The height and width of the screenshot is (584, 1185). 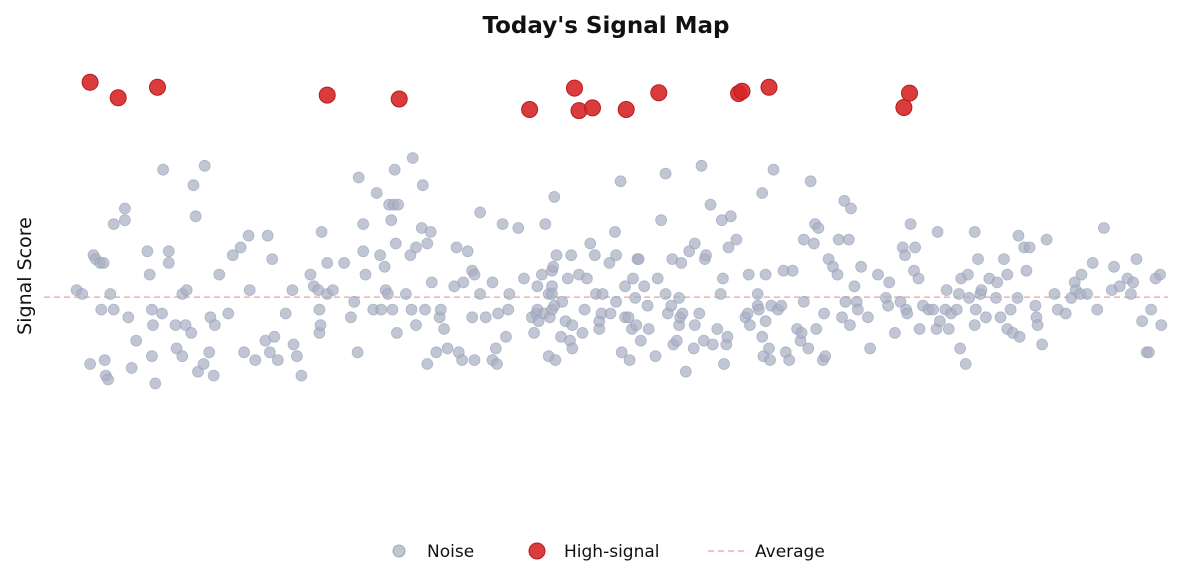 What do you see at coordinates (450, 552) in the screenshot?
I see `legend-noise-label: Noise` at bounding box center [450, 552].